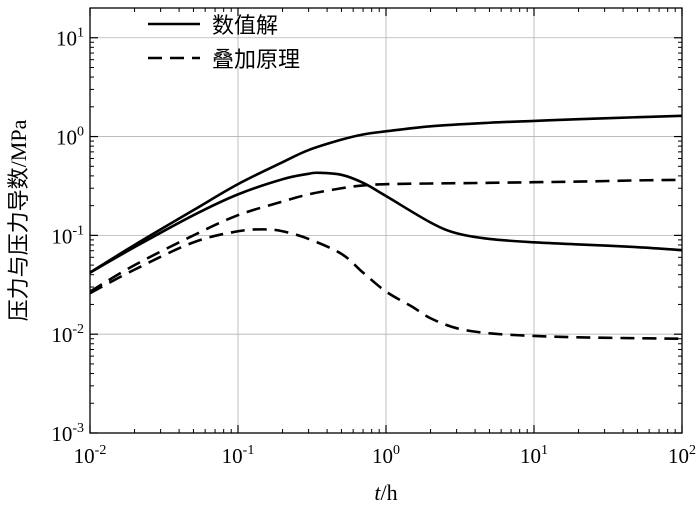 This screenshot has width=700, height=507. What do you see at coordinates (692, 450) in the screenshot?
I see `x-tick-exponent: 2` at bounding box center [692, 450].